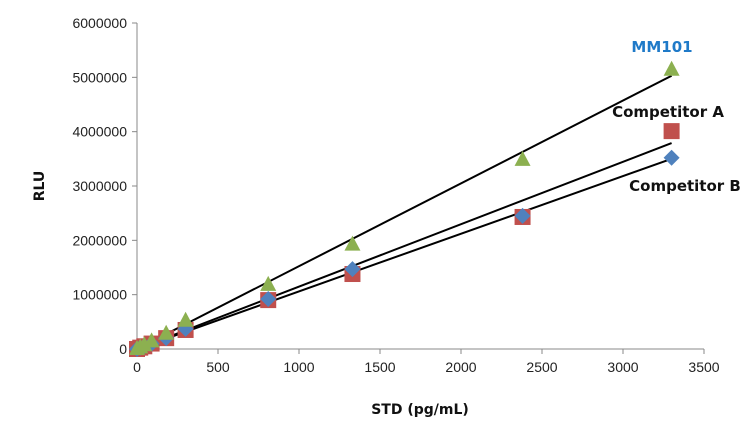 This screenshot has width=745, height=444. I want to click on y-tick-label: 2000000, so click(99, 240).